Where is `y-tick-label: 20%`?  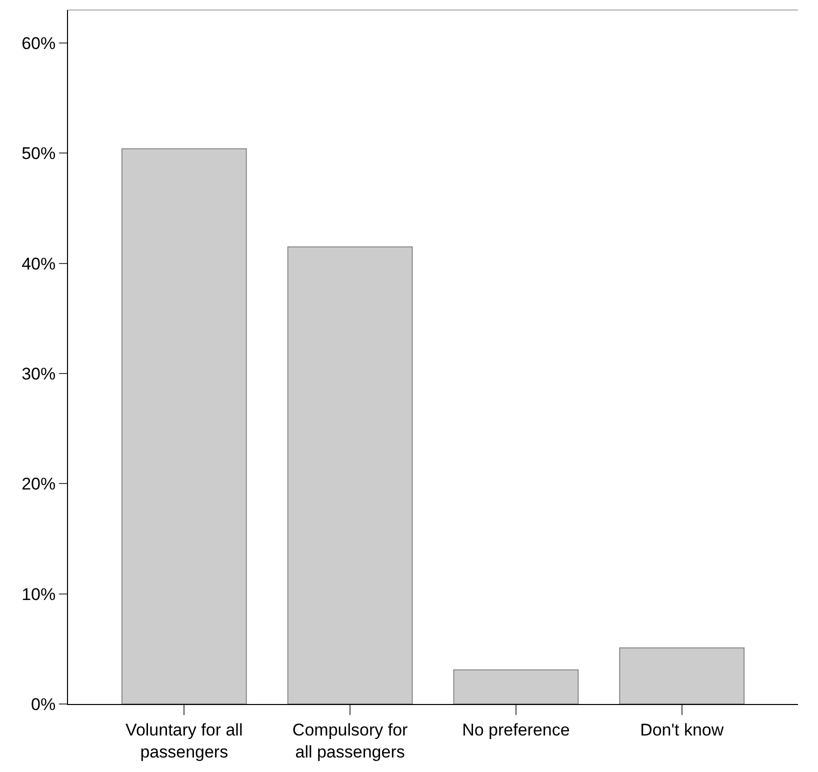 y-tick-label: 20% is located at coordinates (39, 484).